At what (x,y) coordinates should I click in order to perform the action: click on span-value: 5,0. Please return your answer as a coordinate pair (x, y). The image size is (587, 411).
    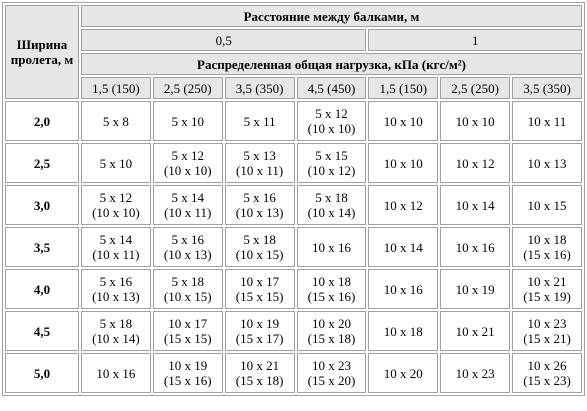
    Looking at the image, I should click on (42, 373).